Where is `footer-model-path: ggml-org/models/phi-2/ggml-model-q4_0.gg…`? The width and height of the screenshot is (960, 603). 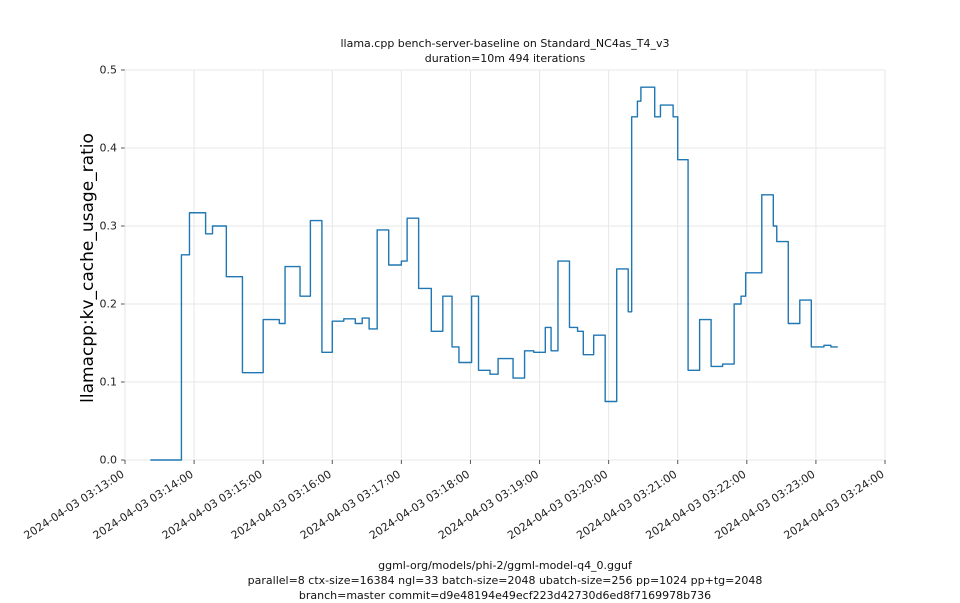 footer-model-path: ggml-org/models/phi-2/ggml-model-q4_0.gg… is located at coordinates (505, 565).